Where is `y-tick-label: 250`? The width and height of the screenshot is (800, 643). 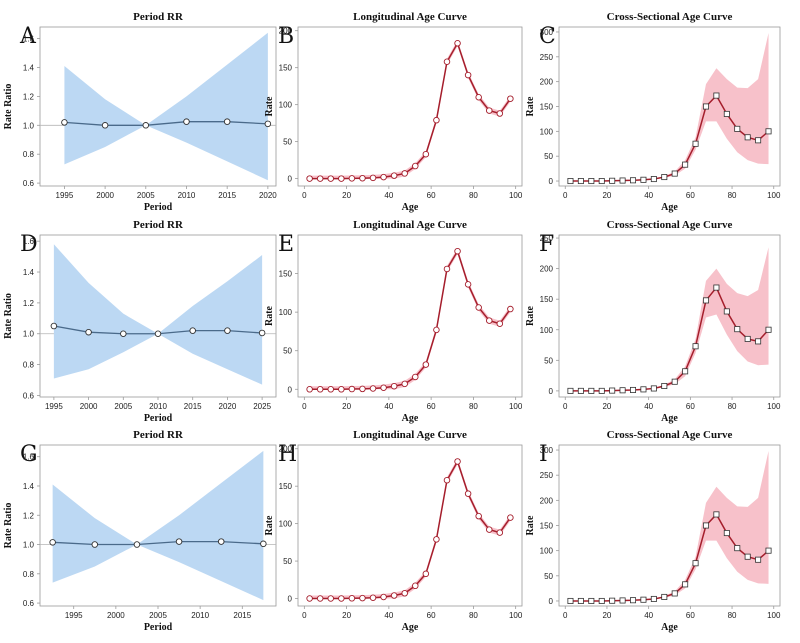 y-tick-label: 250 is located at coordinates (547, 57).